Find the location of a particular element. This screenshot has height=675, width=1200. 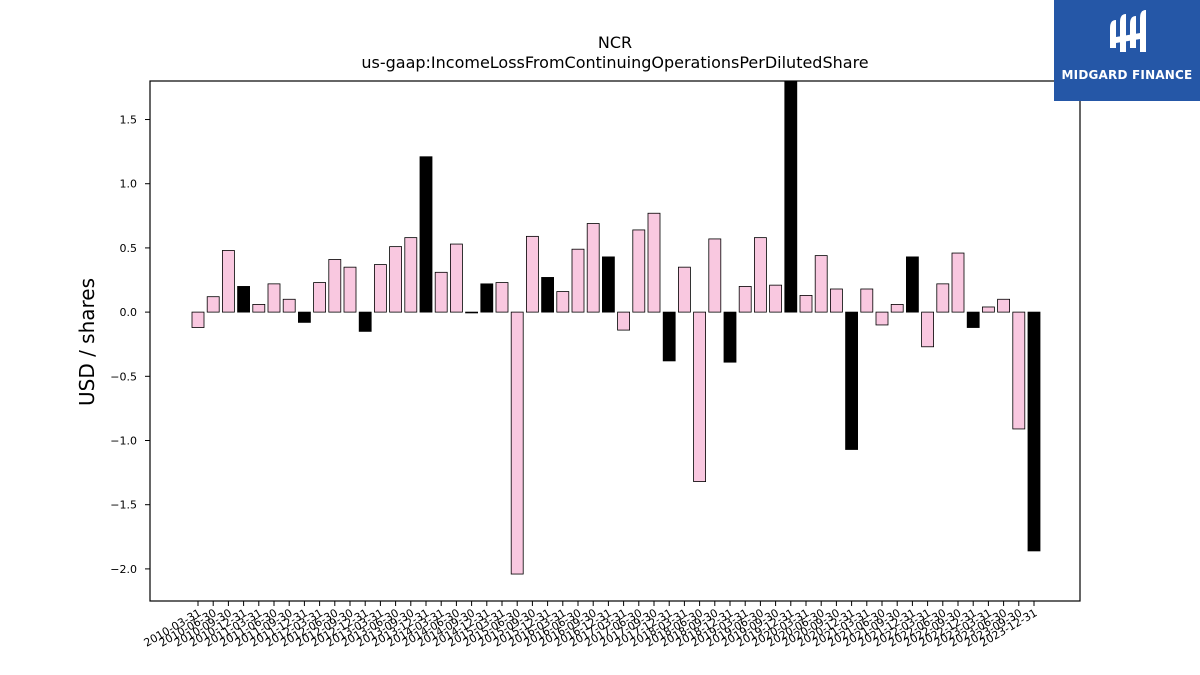

y-tick-label: 1.5 is located at coordinates (129, 120).